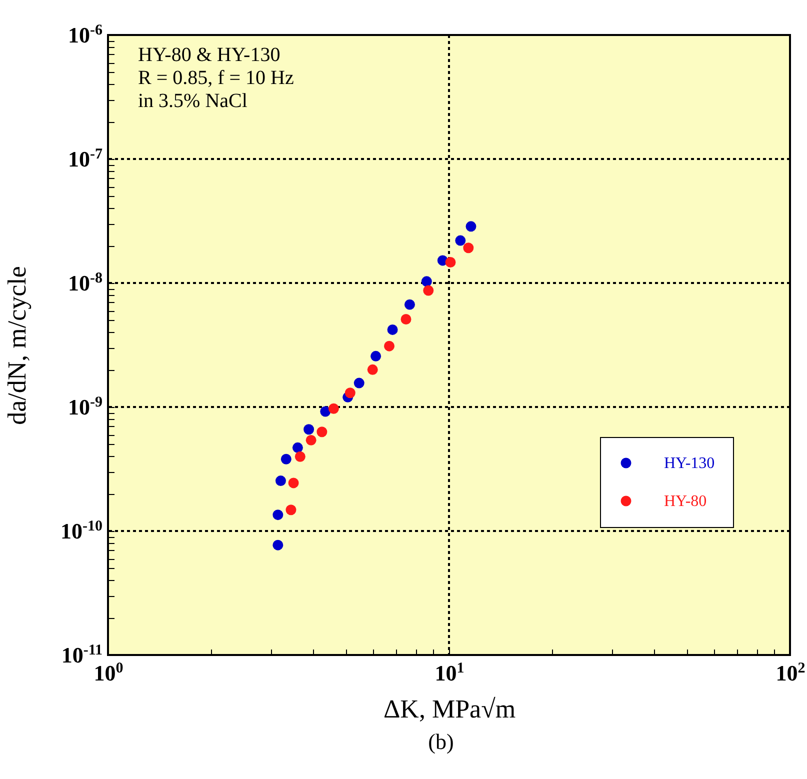 Image resolution: width=807 pixels, height=779 pixels. I want to click on y-tick-label: 10$^{-10}$, so click(81, 531).